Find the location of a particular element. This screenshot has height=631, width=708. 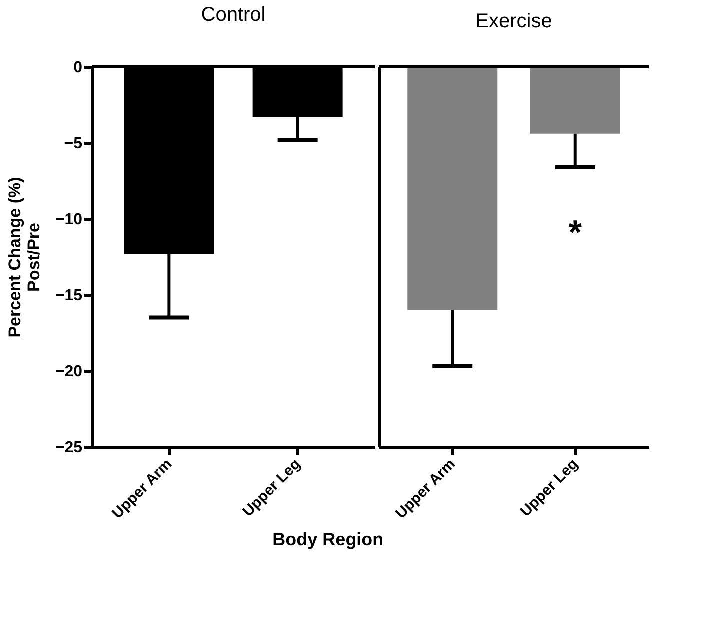

y-tick-label: 0 is located at coordinates (78, 68).